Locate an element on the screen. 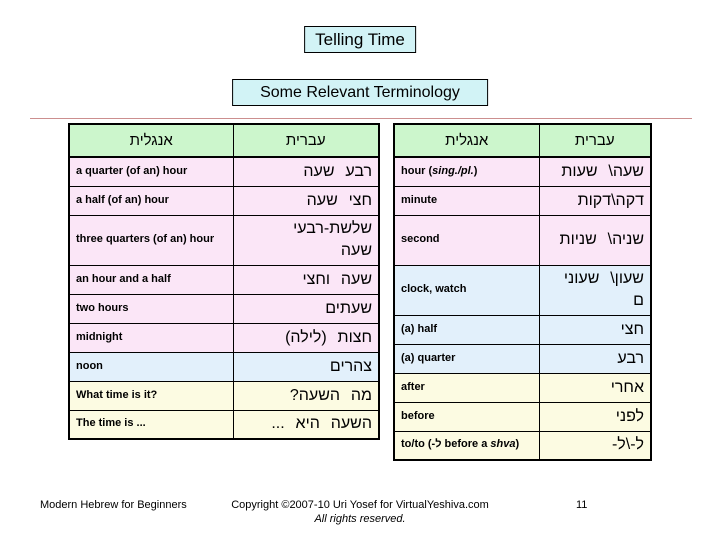 The image size is (720, 540). english-term-text: (a) half is located at coordinates (419, 328).